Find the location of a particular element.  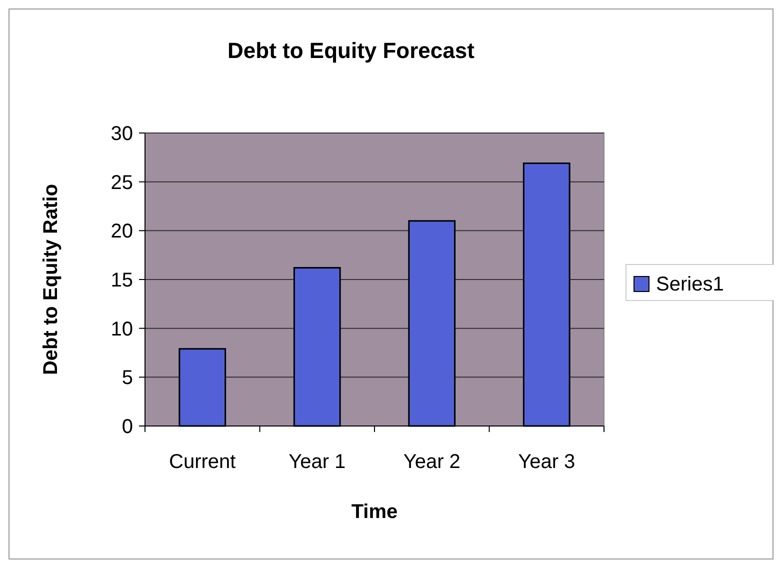

y-tick-label: 10 is located at coordinates (121, 329).